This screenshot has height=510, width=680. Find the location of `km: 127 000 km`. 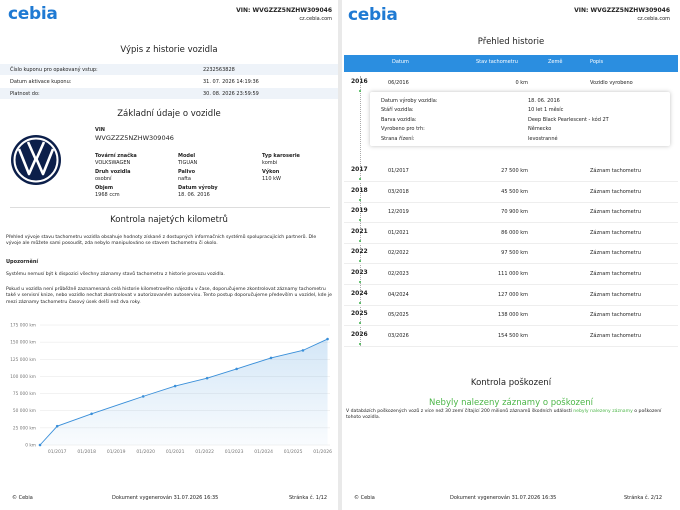

km: 127 000 km is located at coordinates (512, 294).